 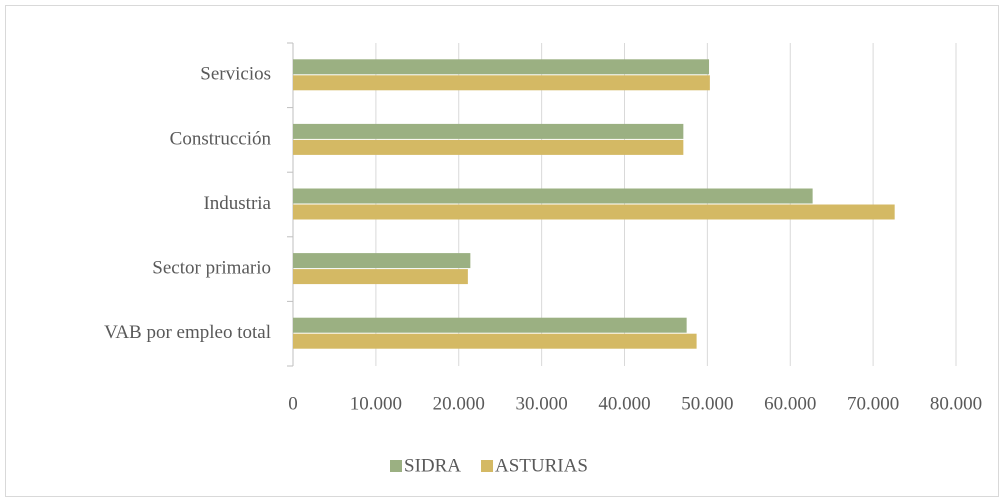 What do you see at coordinates (293, 403) in the screenshot?
I see `x-tick-label: 0` at bounding box center [293, 403].